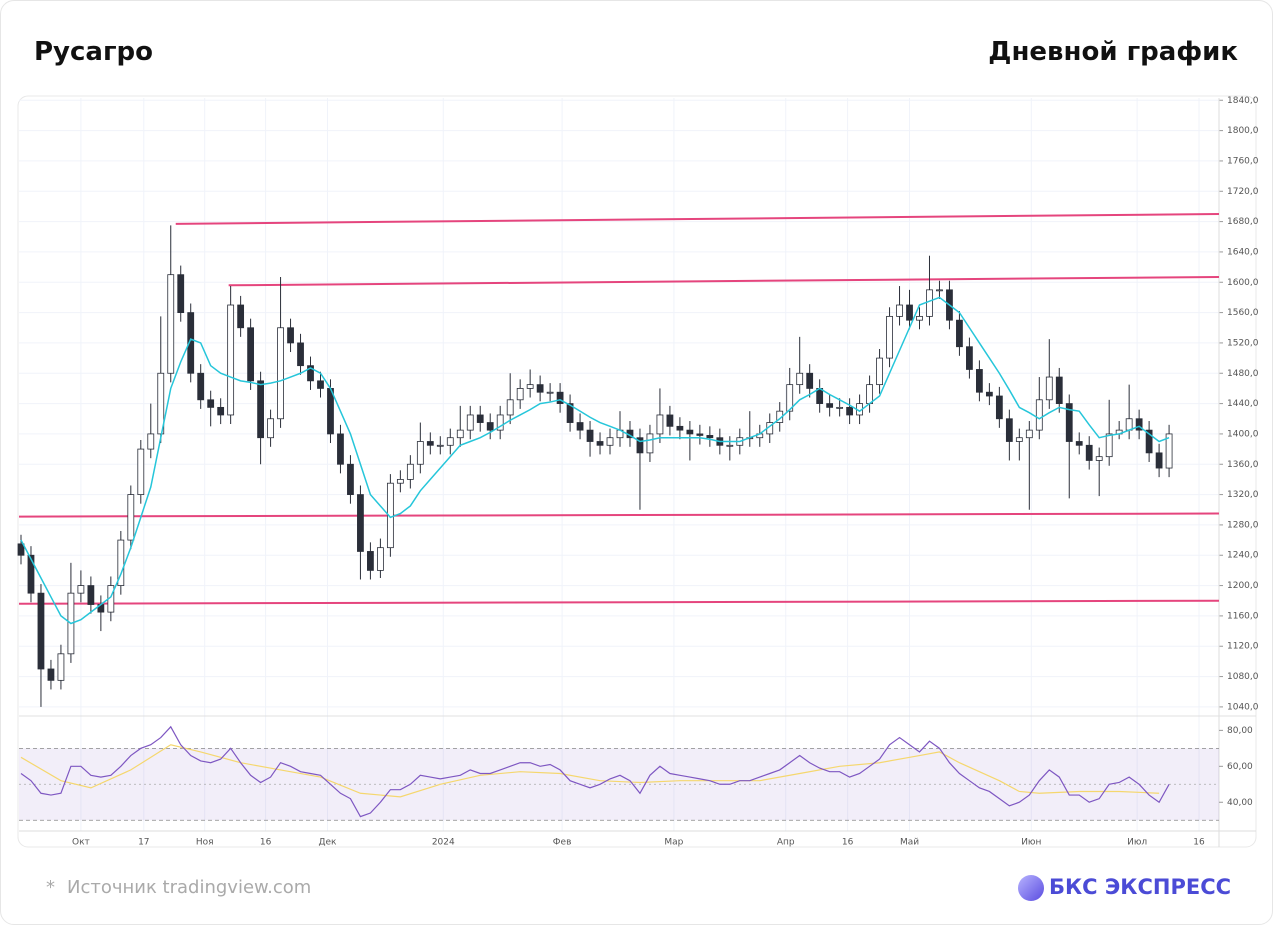 The width and height of the screenshot is (1273, 925). I want to click on y-tick-label: 1720,0, so click(1243, 192).